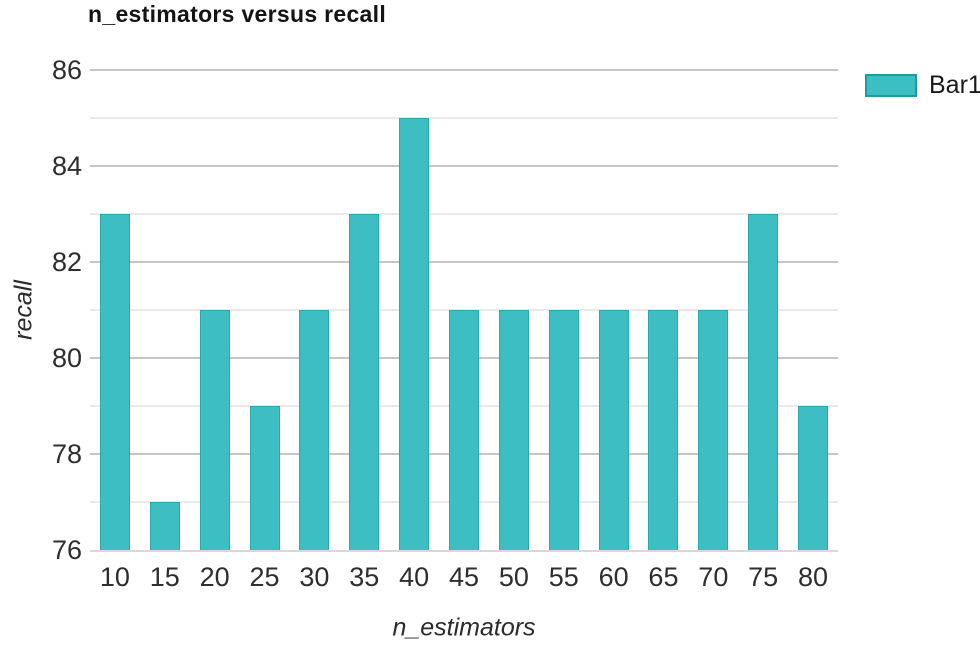 The width and height of the screenshot is (980, 647). Describe the element at coordinates (264, 577) in the screenshot. I see `x-tick-label-25: 25` at that location.